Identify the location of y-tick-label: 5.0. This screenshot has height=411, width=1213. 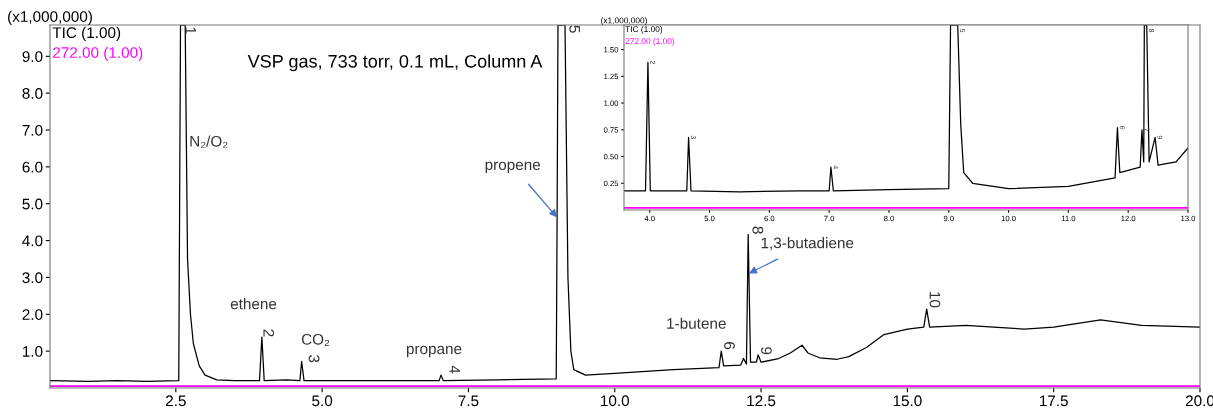
(32, 204).